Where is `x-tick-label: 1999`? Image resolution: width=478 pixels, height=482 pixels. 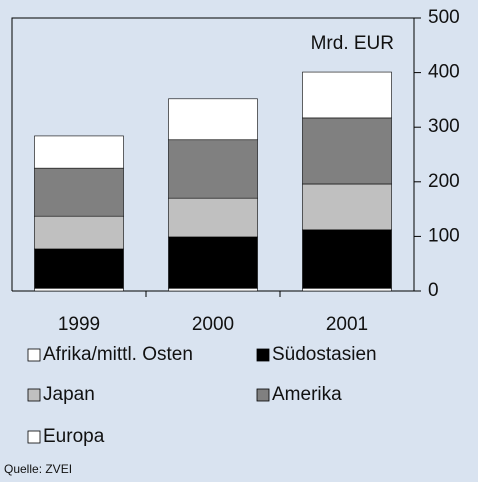
x-tick-label: 1999 is located at coordinates (79, 324).